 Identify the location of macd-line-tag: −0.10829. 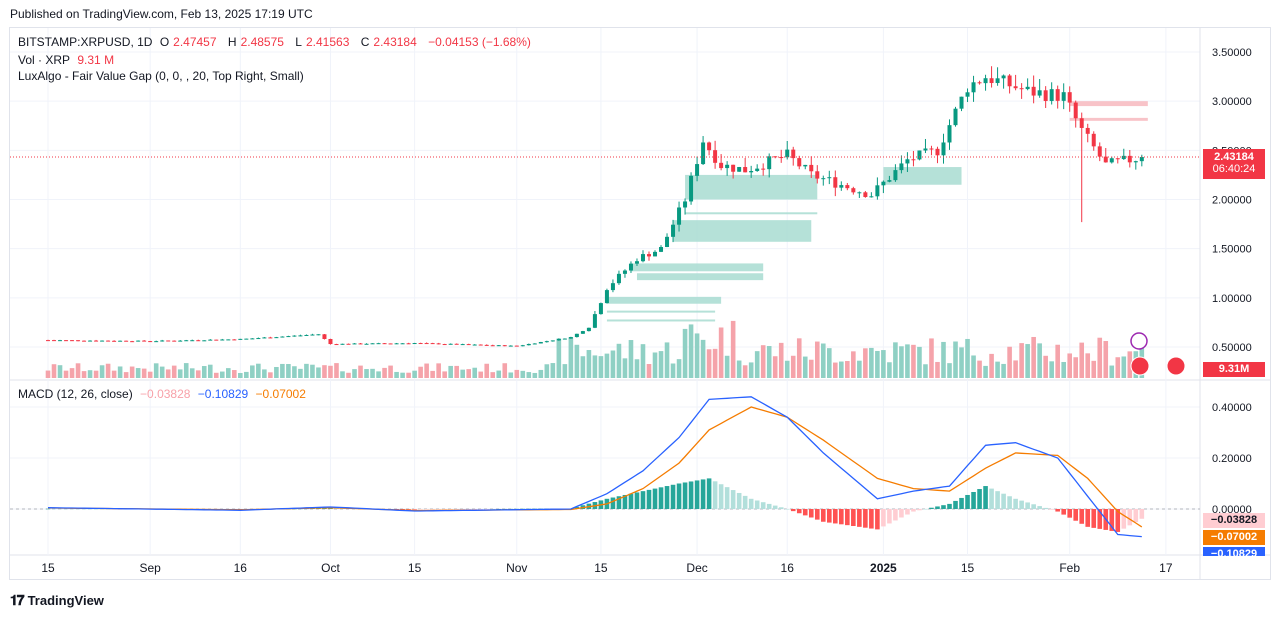
(1234, 551).